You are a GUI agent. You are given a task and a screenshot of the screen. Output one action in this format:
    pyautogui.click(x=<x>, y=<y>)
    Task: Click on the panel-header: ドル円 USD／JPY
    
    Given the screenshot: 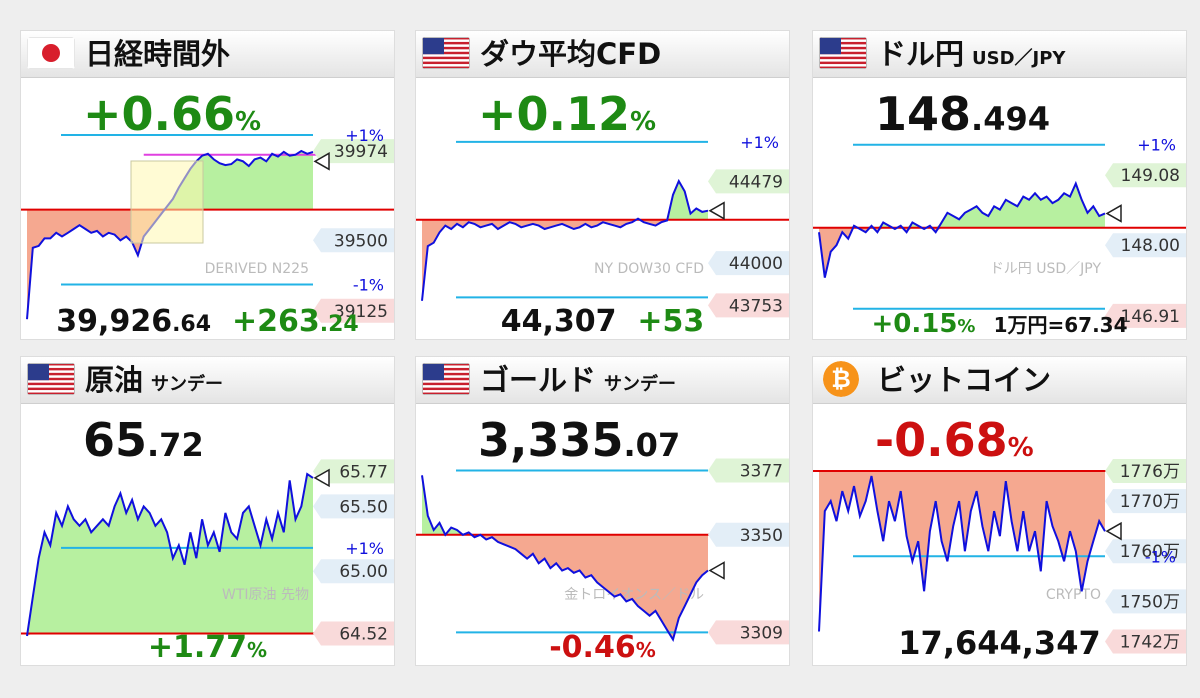 What is the action you would take?
    pyautogui.click(x=999, y=54)
    